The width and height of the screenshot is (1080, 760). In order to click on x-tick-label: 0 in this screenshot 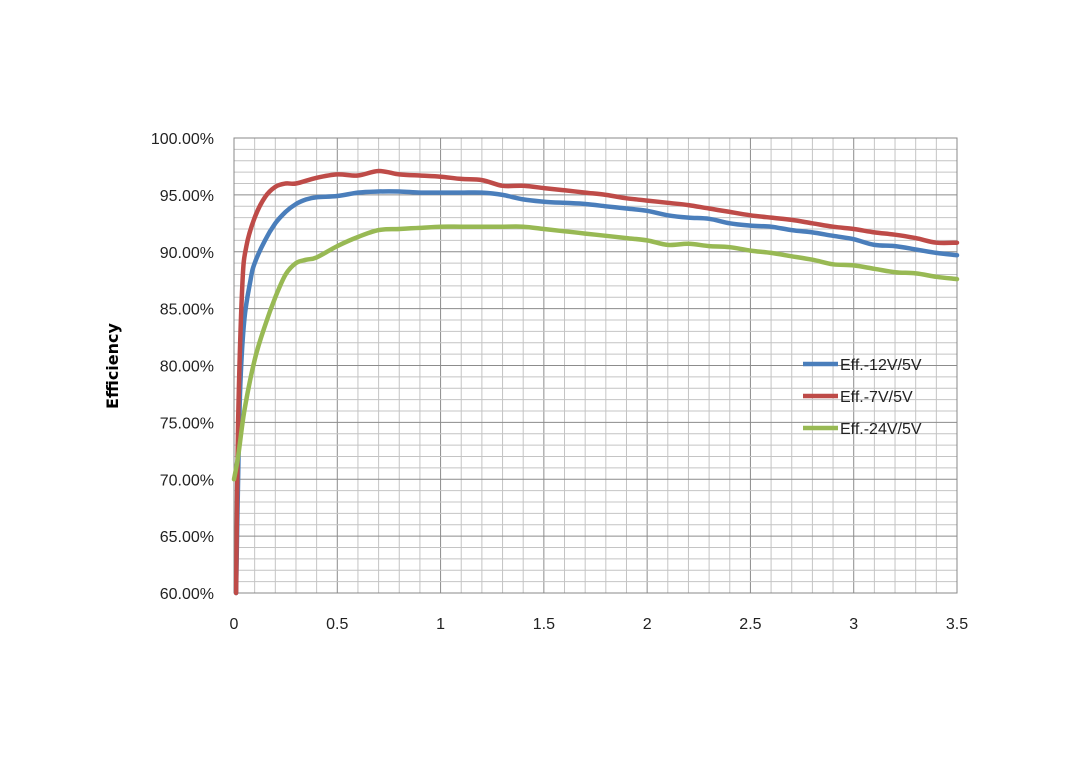, I will do `click(234, 624)`.